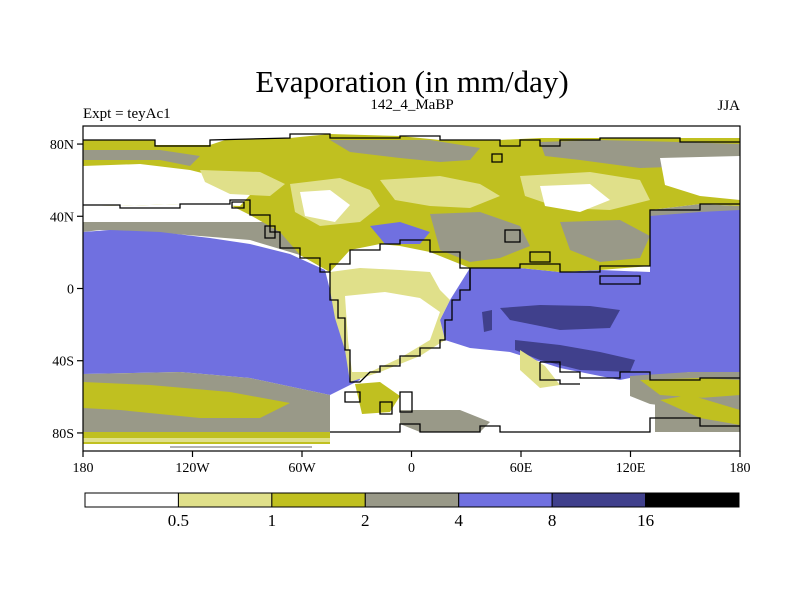 This screenshot has width=800, height=600. What do you see at coordinates (458, 520) in the screenshot?
I see `colorbar-label: 4` at bounding box center [458, 520].